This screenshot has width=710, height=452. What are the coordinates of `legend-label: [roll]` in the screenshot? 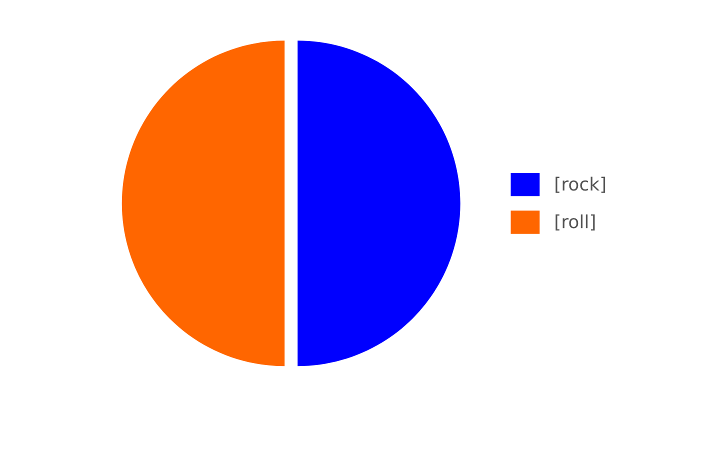 It's located at (575, 222).